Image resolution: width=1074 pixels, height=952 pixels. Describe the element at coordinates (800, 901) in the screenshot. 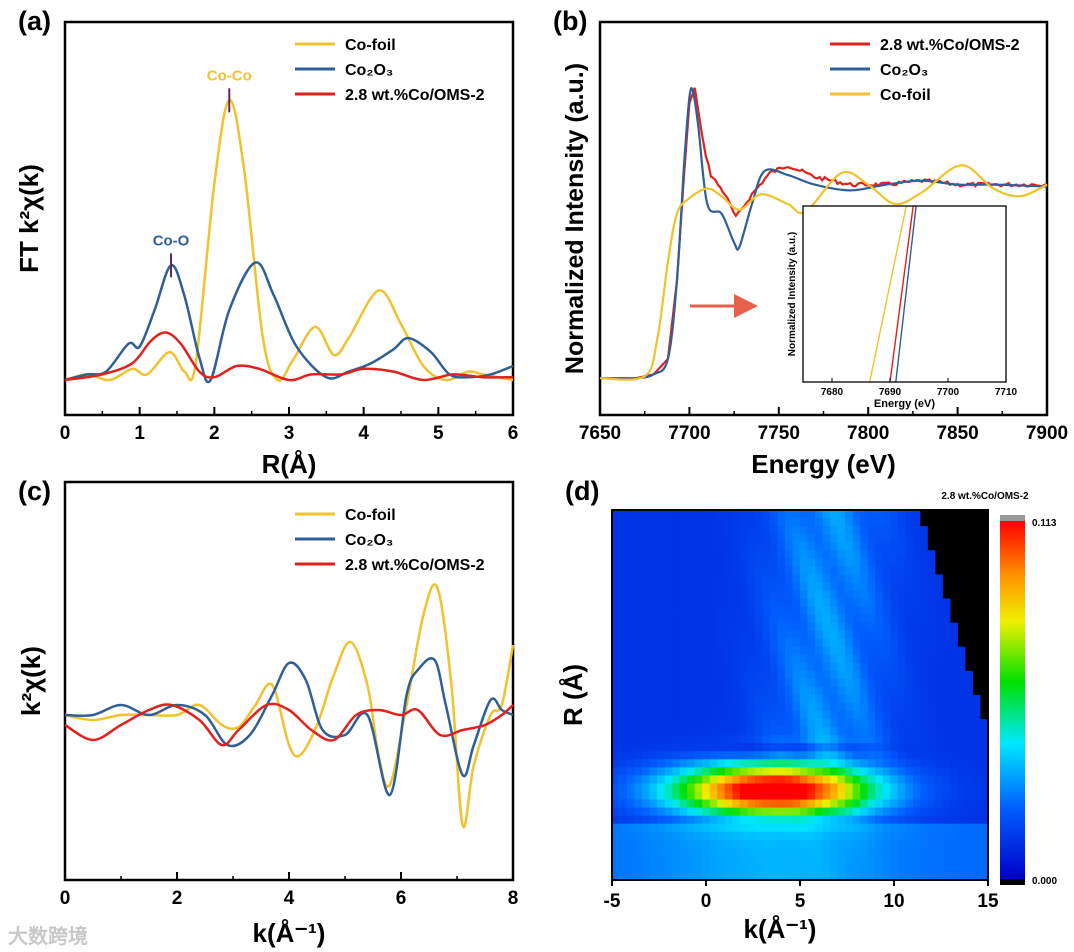

I see `x-tick-label: 5` at that location.